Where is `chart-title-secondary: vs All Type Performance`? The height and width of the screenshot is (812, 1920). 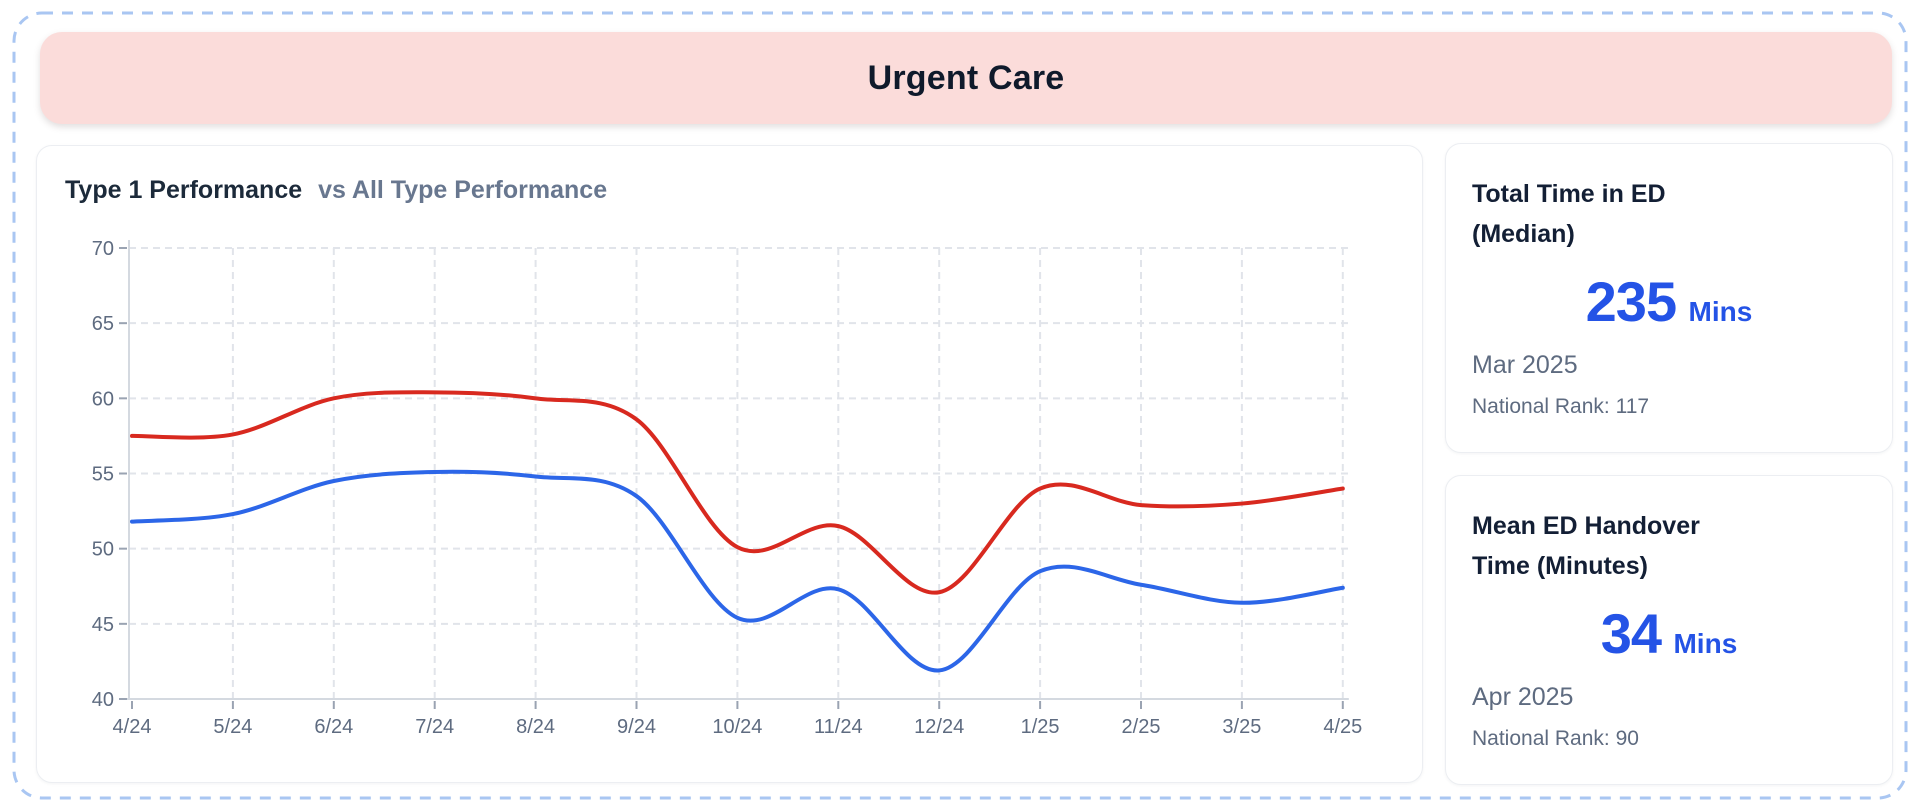 chart-title-secondary: vs All Type Performance is located at coordinates (463, 190).